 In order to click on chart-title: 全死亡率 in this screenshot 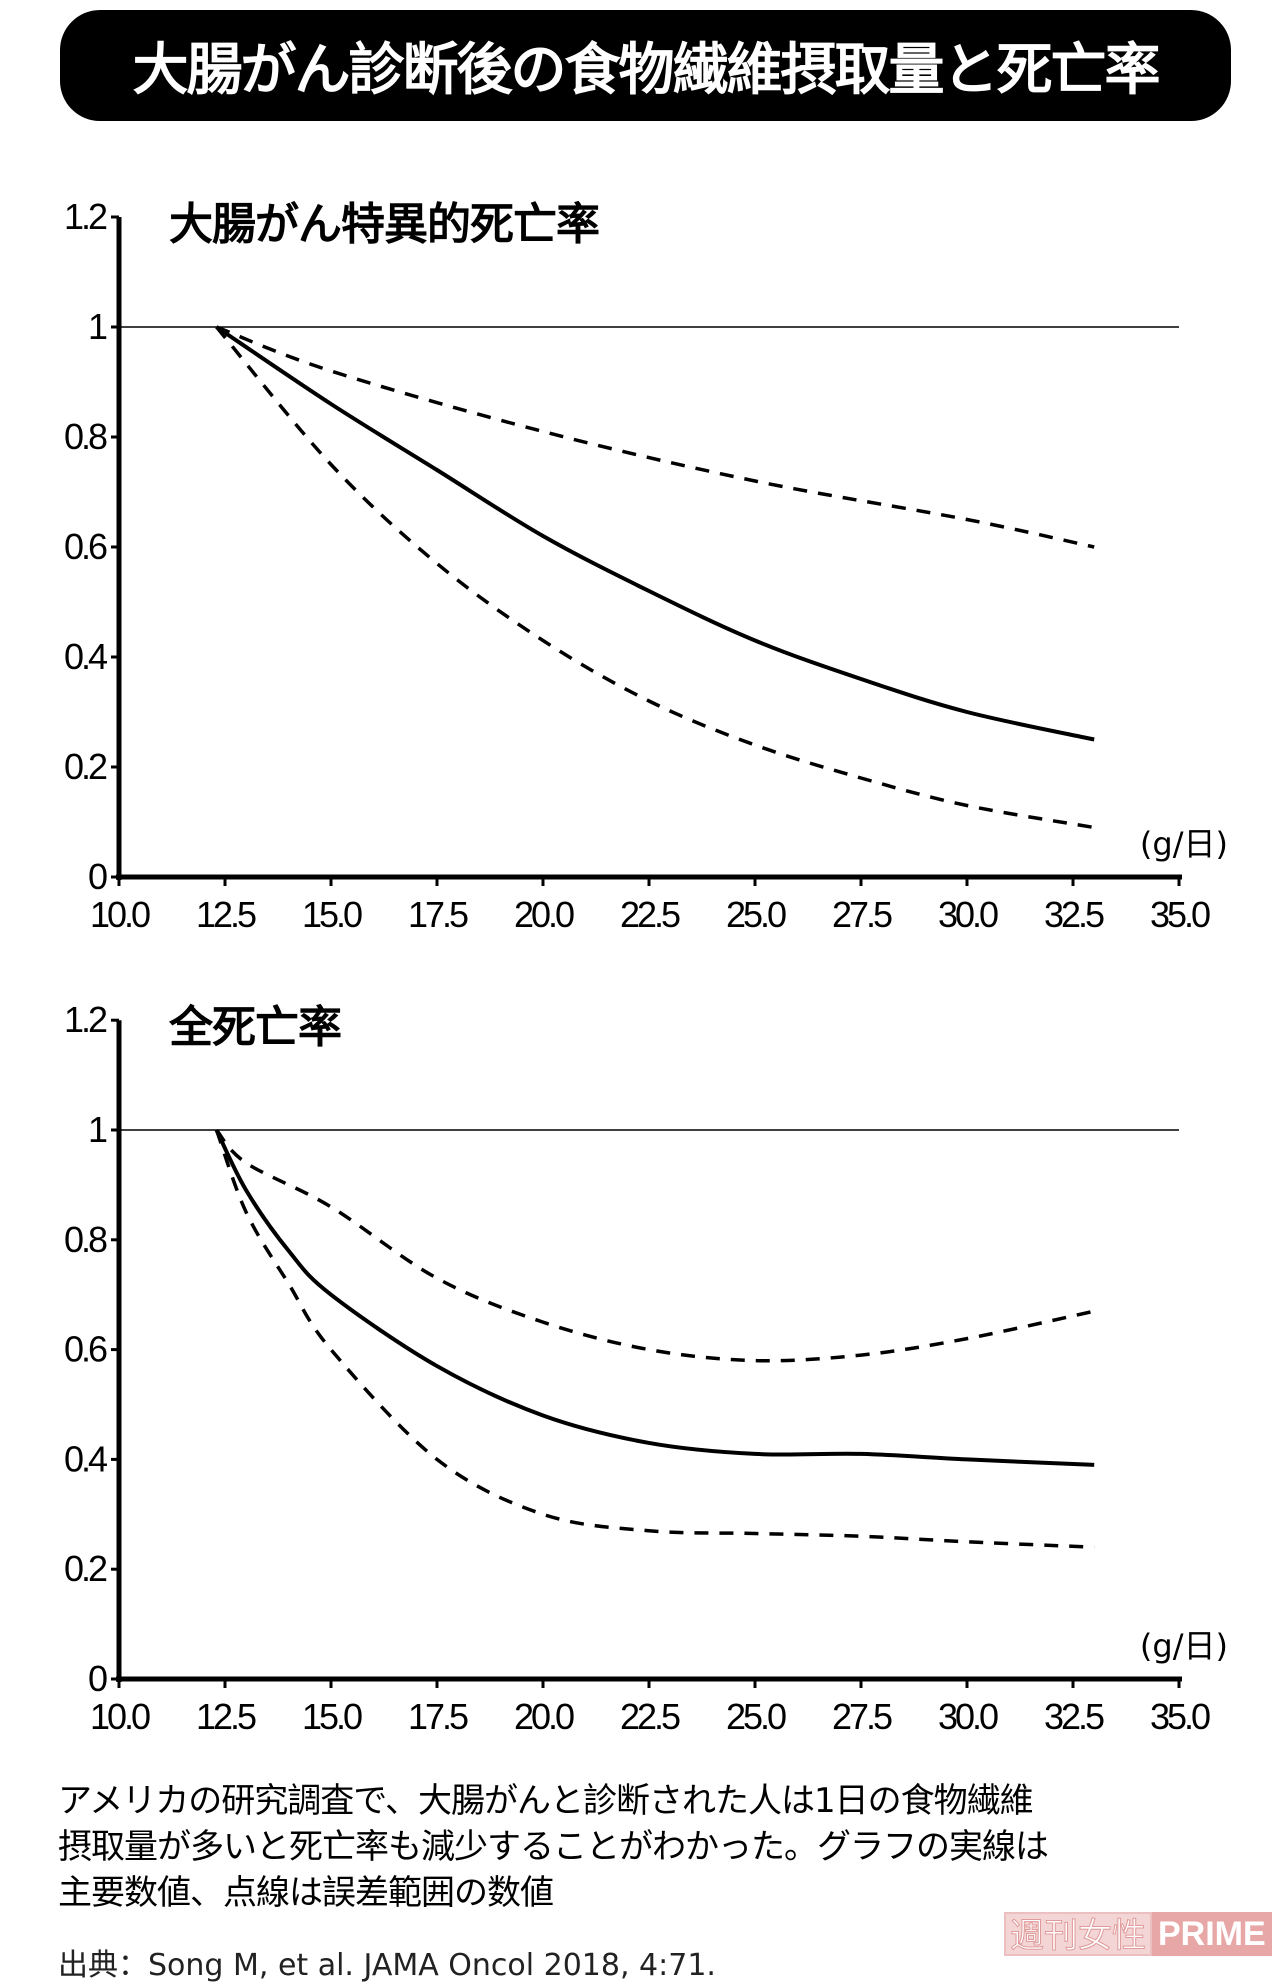, I will do `click(254, 1027)`.